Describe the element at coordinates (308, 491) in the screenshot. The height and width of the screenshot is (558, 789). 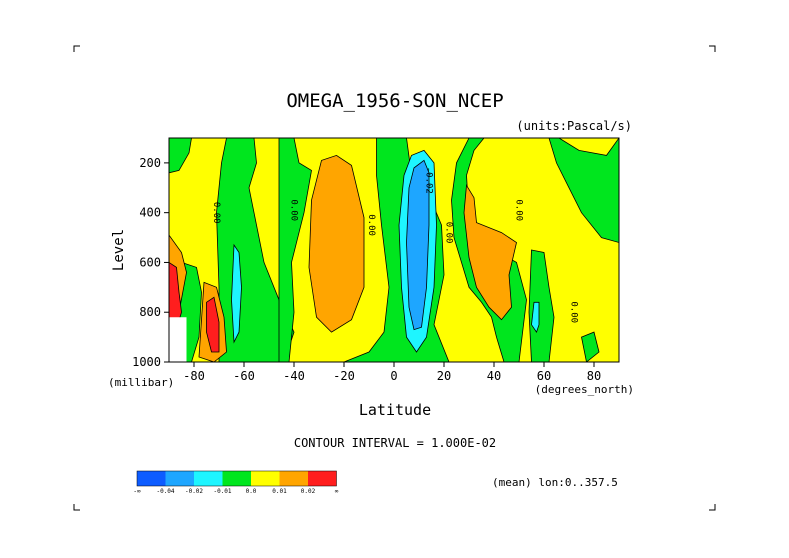
I see `colorbar-tick-label: 0.02` at that location.